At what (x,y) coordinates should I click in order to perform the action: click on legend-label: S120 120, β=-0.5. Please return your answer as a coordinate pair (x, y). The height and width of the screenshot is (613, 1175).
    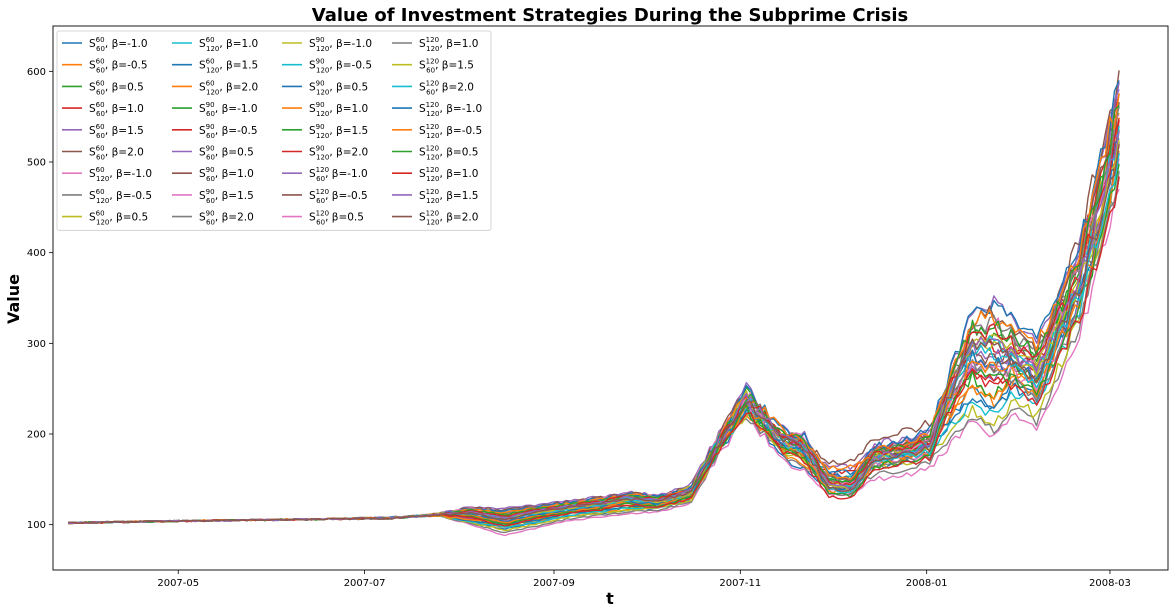
    Looking at the image, I should click on (450, 131).